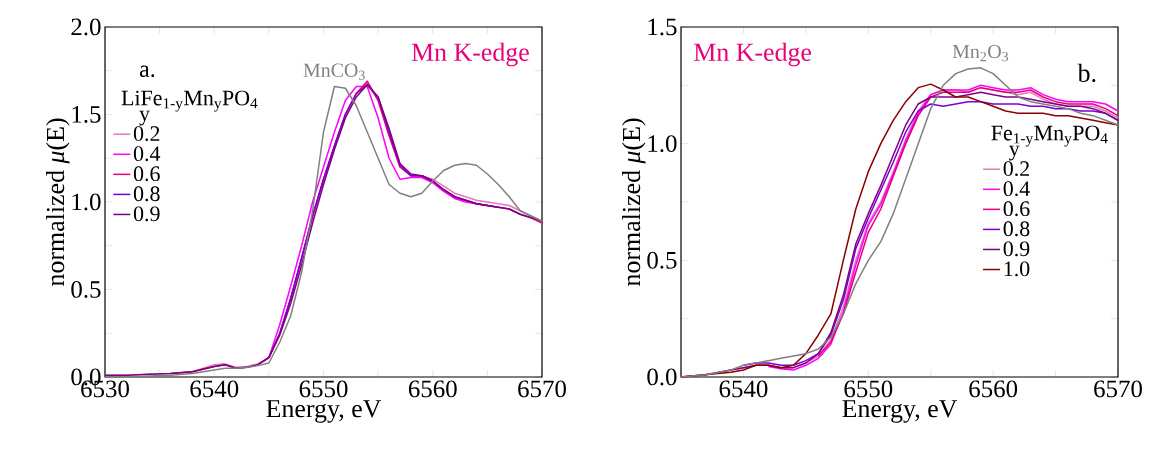 The height and width of the screenshot is (457, 1150). I want to click on legend-label: 1.0, so click(1017, 269).